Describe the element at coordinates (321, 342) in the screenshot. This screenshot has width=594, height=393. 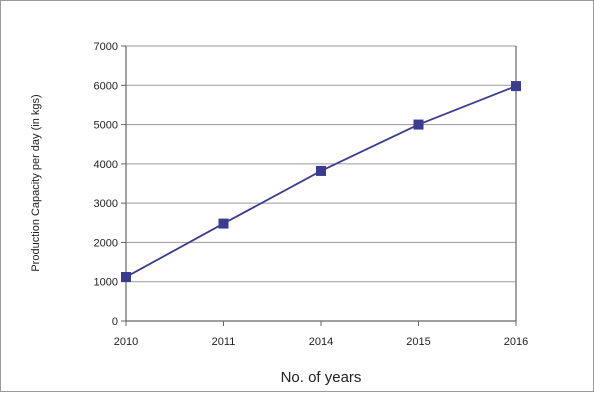
I see `x-tick-label: 2014` at that location.